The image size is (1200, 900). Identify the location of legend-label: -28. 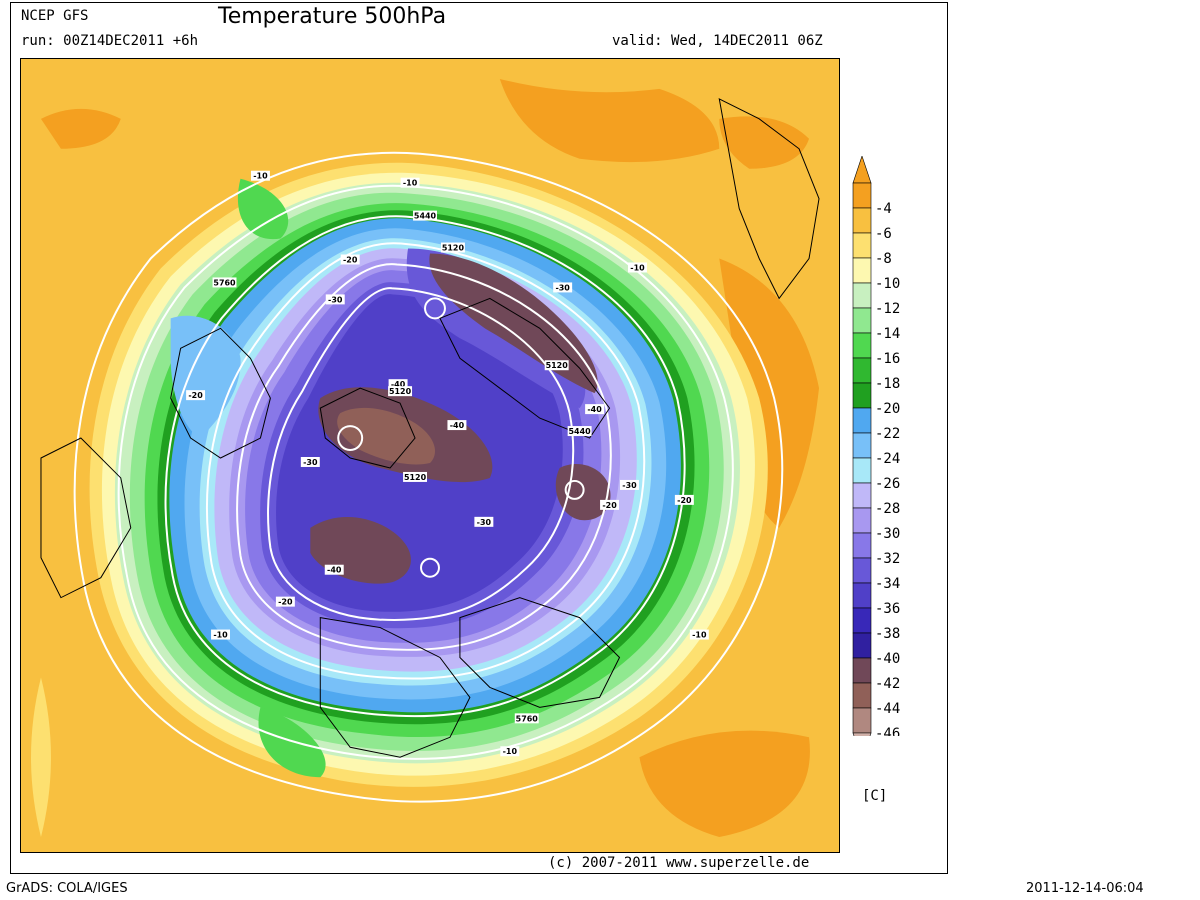
(887, 509).